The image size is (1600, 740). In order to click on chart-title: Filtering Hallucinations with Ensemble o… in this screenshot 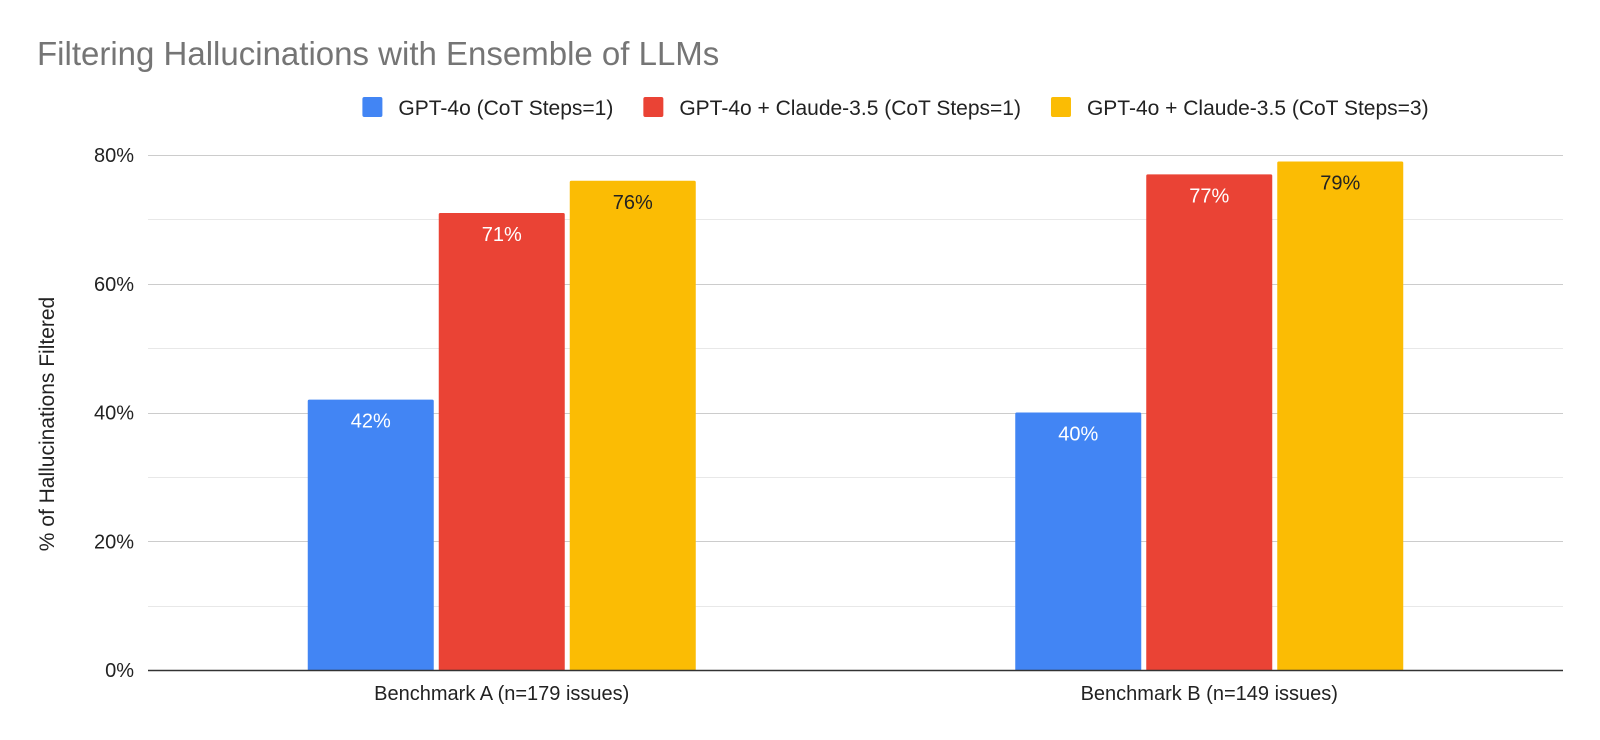, I will do `click(378, 53)`.